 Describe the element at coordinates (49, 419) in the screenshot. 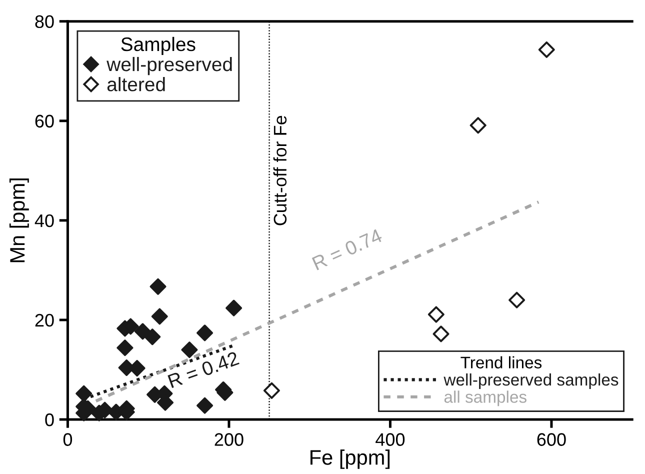

I see `y-tick-label: 0` at that location.